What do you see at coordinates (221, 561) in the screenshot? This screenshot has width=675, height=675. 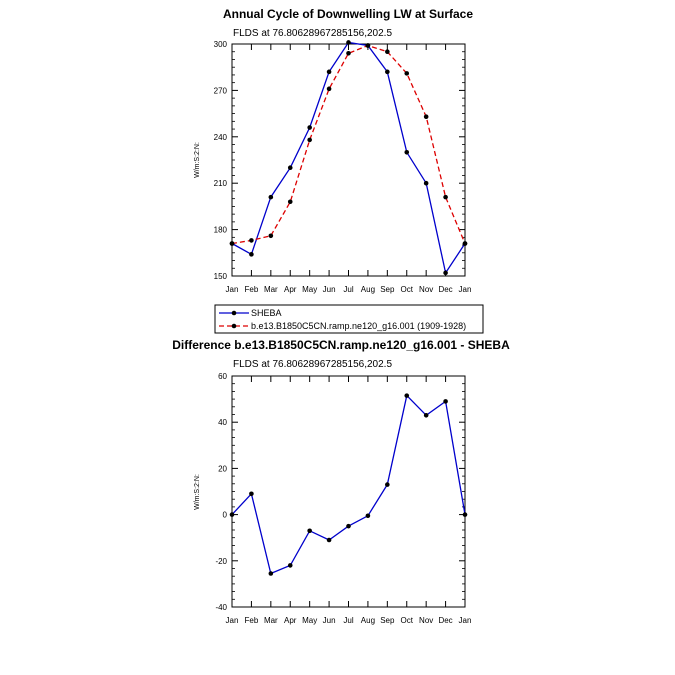 I see `y-tick-label: -20` at bounding box center [221, 561].